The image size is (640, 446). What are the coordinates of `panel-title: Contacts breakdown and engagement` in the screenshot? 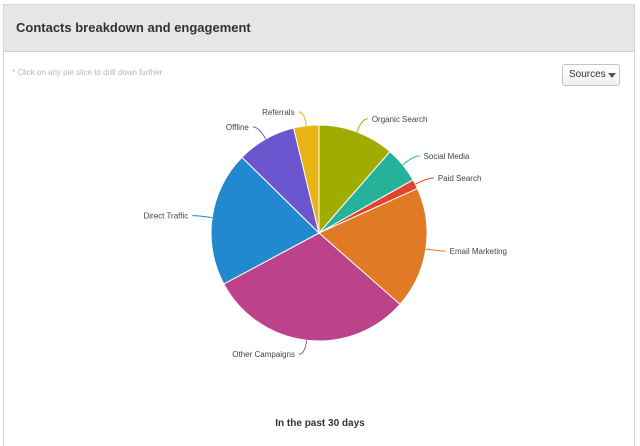 It's located at (133, 27).